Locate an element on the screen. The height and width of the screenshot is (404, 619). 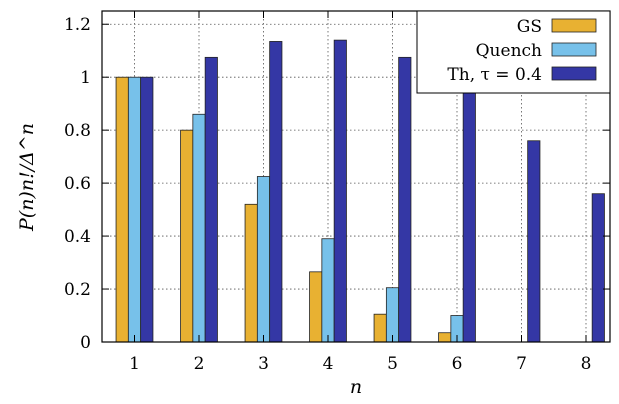
legend-label-th: Th, τ = 0.4 is located at coordinates (494, 75).